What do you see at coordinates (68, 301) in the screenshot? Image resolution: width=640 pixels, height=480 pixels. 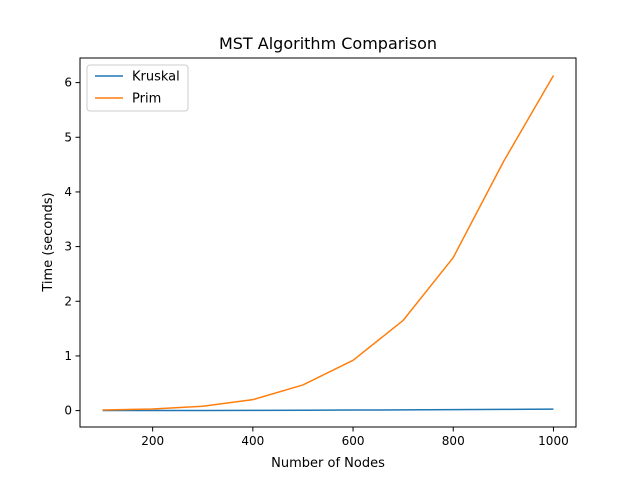 I see `y-tick-label: 2` at bounding box center [68, 301].